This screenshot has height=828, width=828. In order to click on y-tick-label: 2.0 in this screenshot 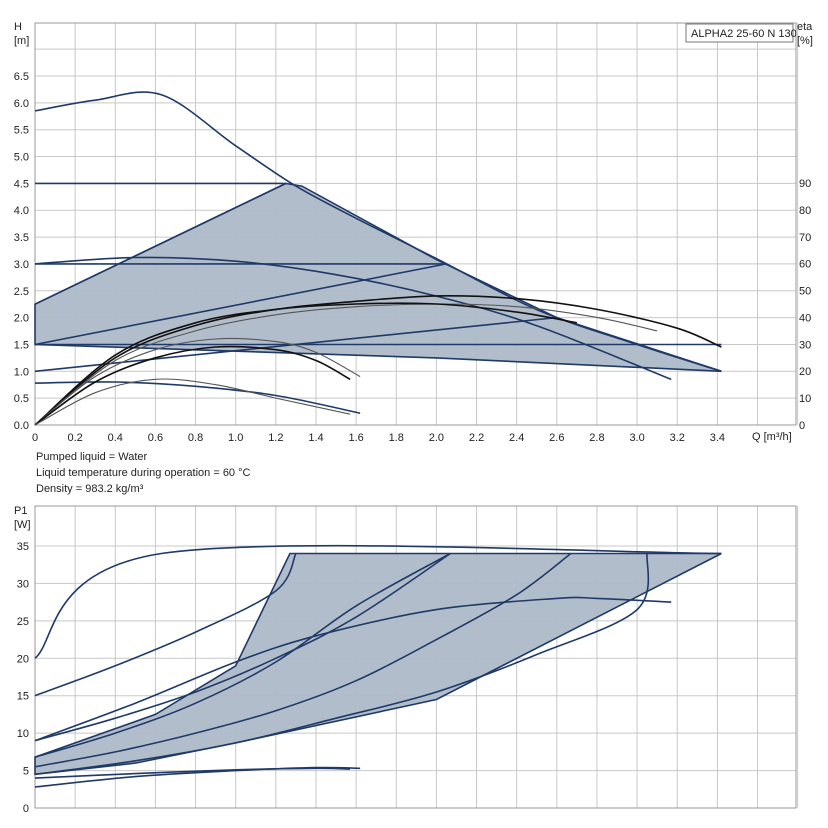, I will do `click(21, 319)`.